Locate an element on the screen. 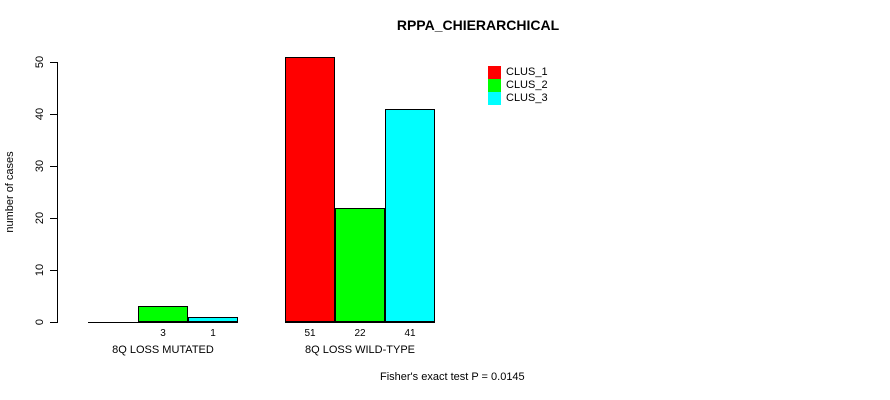  bar-value-label-clus-2-8q-loss-wild-type: 22 is located at coordinates (360, 333).